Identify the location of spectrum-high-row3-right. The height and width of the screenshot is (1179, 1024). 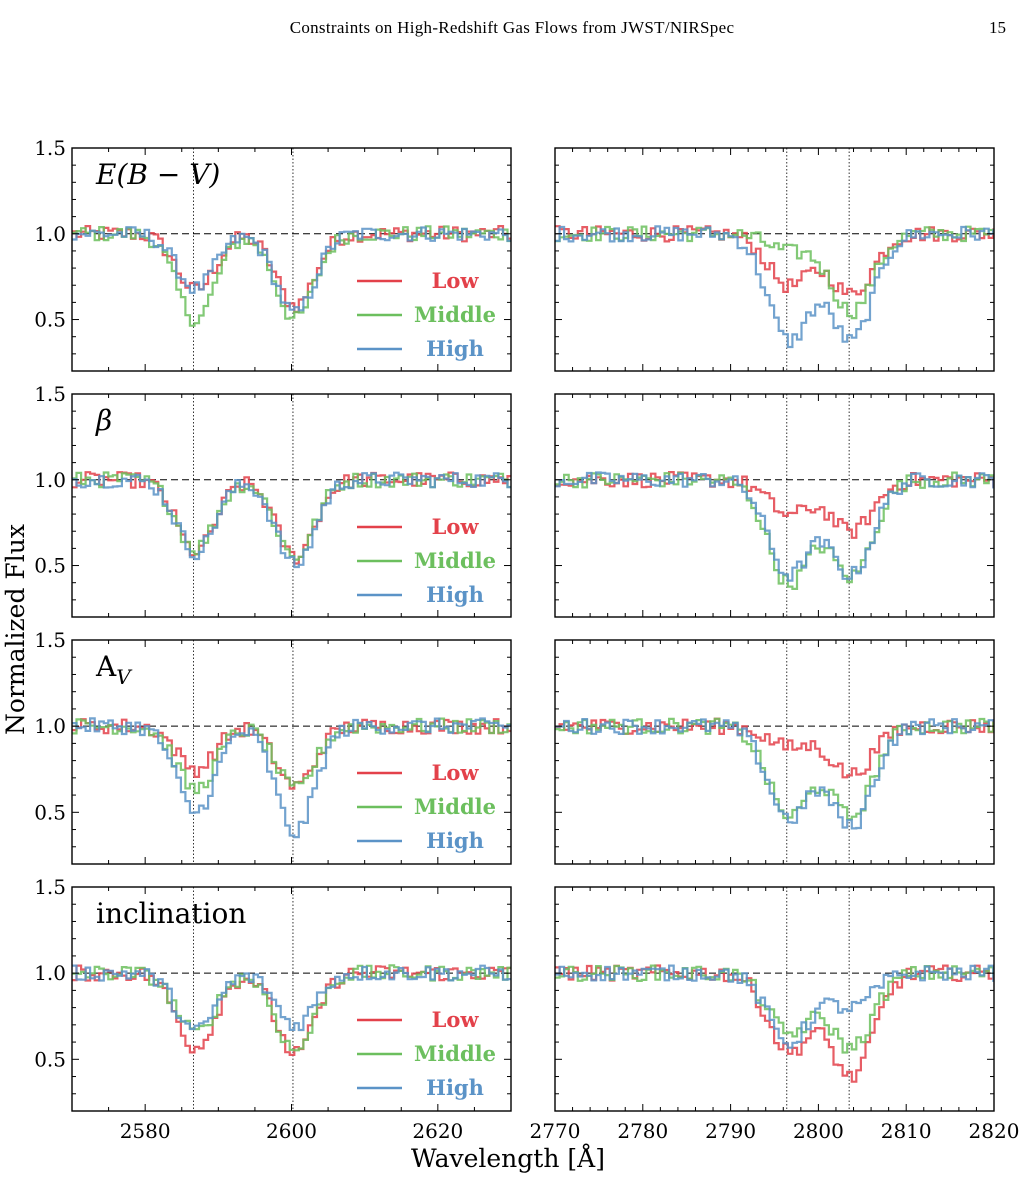
(774, 774).